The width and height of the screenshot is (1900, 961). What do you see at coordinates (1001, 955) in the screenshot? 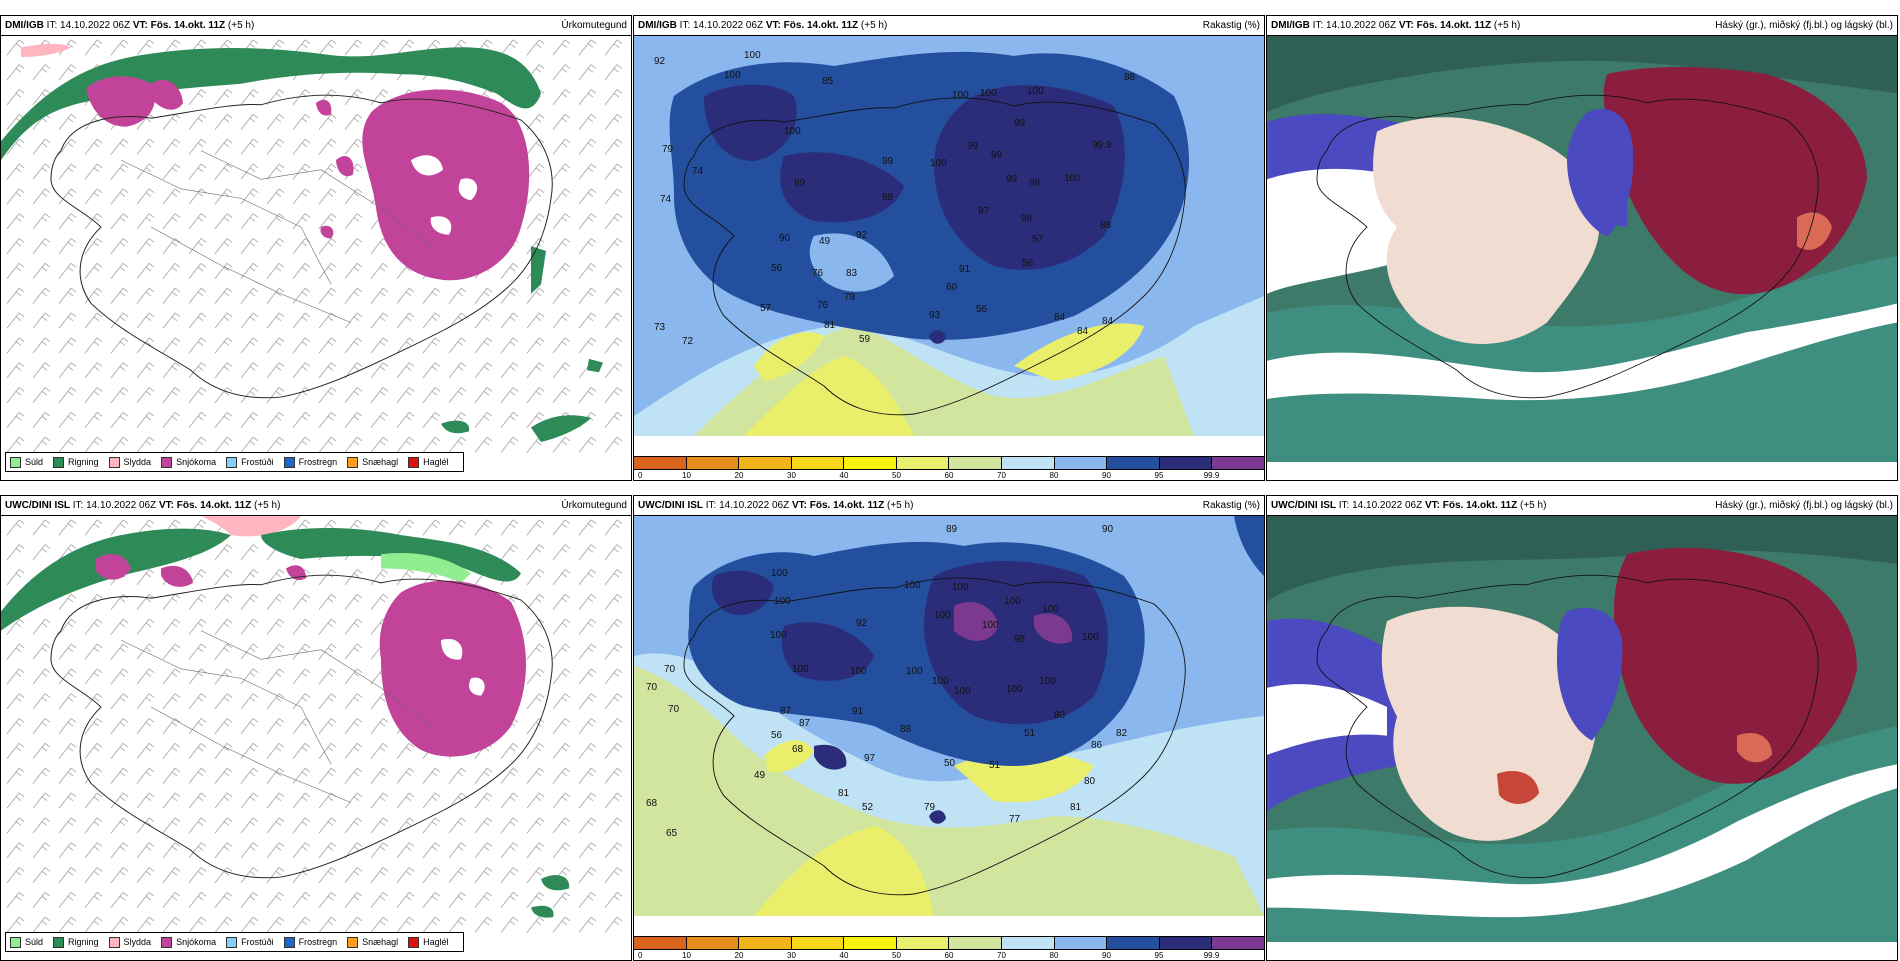
I see `colorbar-tick-label: 70` at bounding box center [1001, 955].